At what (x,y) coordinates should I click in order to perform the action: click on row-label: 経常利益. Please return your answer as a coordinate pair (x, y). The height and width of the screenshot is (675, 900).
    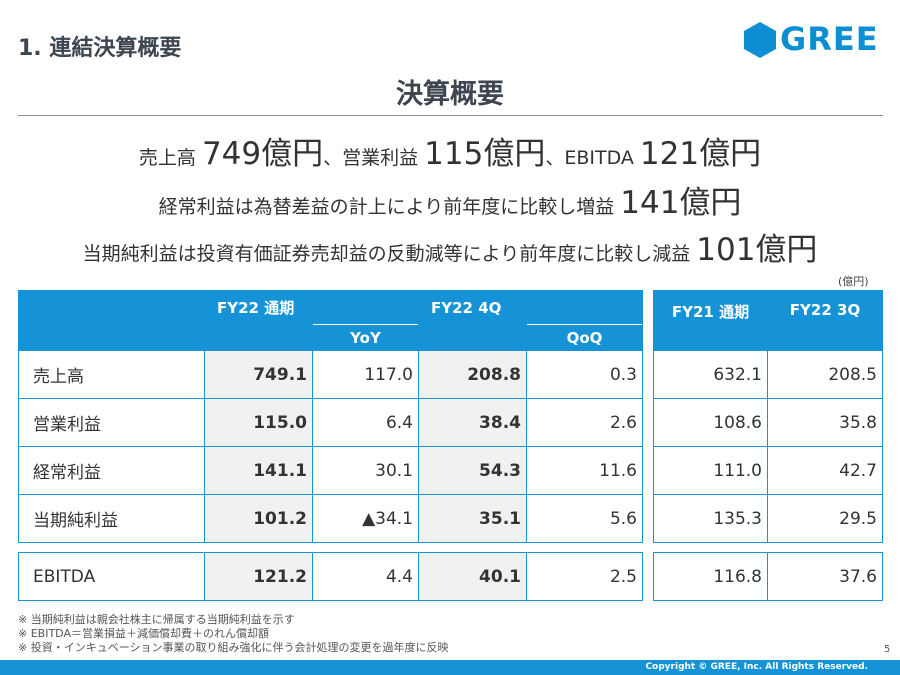
    Looking at the image, I should click on (111, 470).